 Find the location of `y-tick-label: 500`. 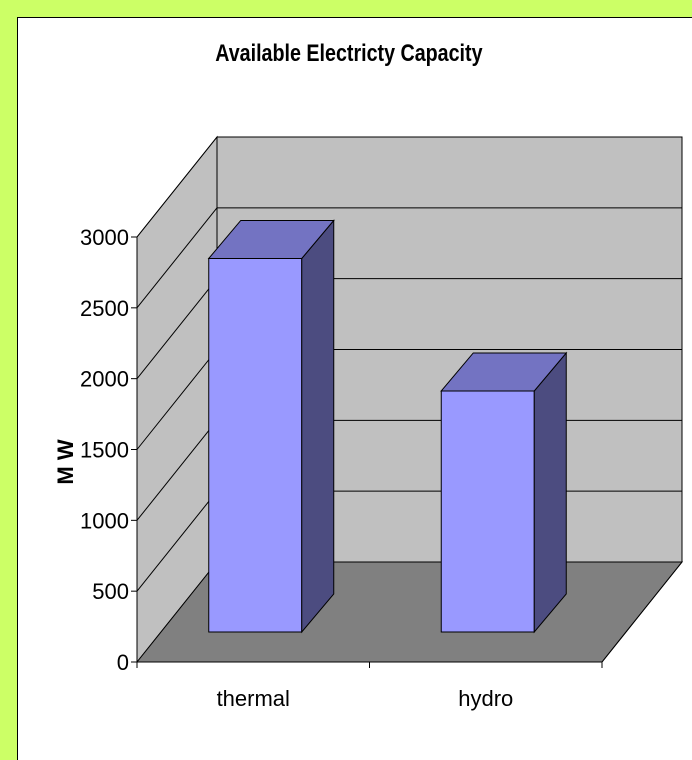

y-tick-label: 500 is located at coordinates (110, 591).